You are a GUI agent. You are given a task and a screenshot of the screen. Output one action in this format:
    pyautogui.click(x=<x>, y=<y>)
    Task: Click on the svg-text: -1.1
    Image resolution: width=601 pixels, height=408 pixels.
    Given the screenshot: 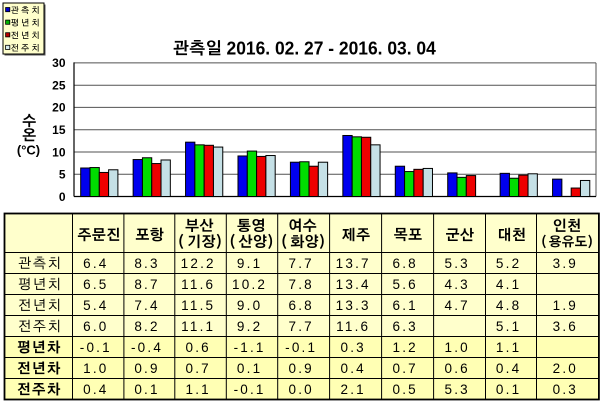 What is the action you would take?
    pyautogui.click(x=250, y=347)
    